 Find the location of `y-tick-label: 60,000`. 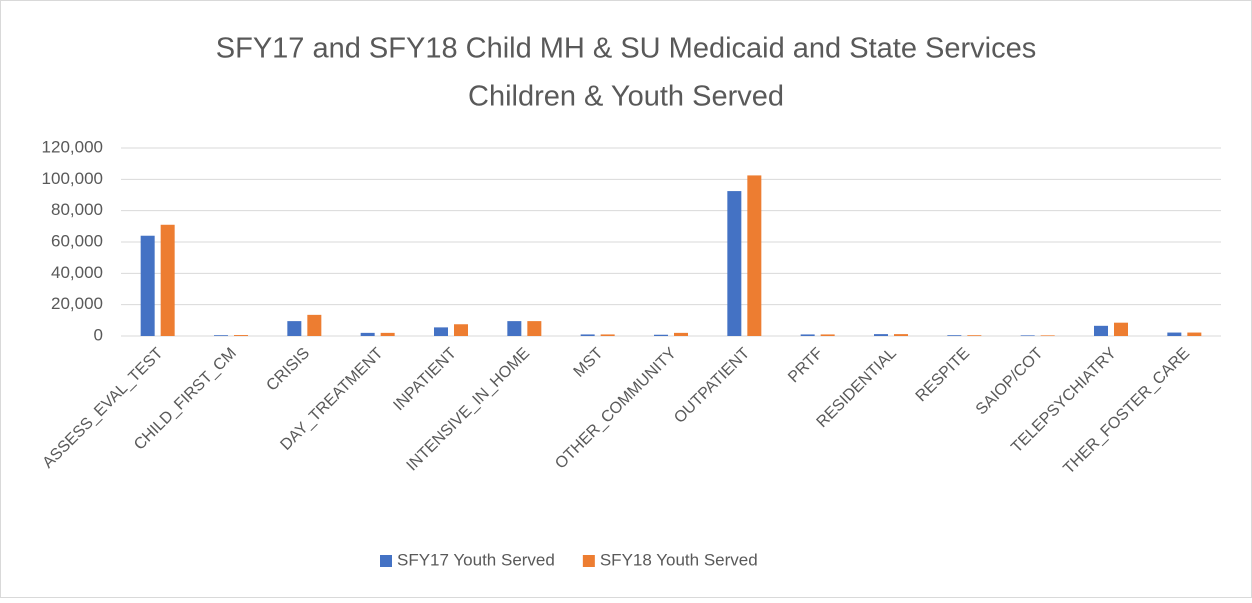

y-tick-label: 60,000 is located at coordinates (77, 240).